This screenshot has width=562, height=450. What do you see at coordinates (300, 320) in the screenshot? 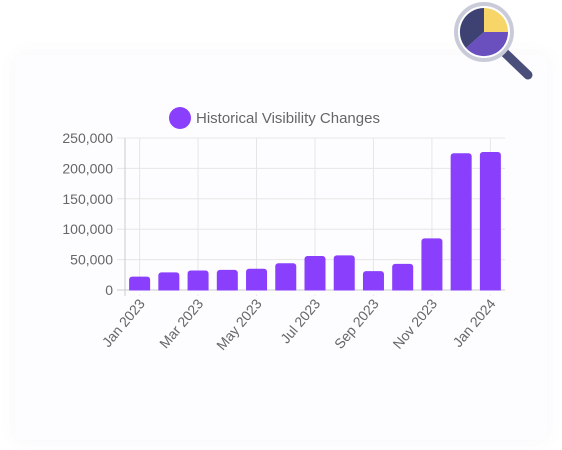
I see `x-tick-label: Jul 2023` at bounding box center [300, 320].